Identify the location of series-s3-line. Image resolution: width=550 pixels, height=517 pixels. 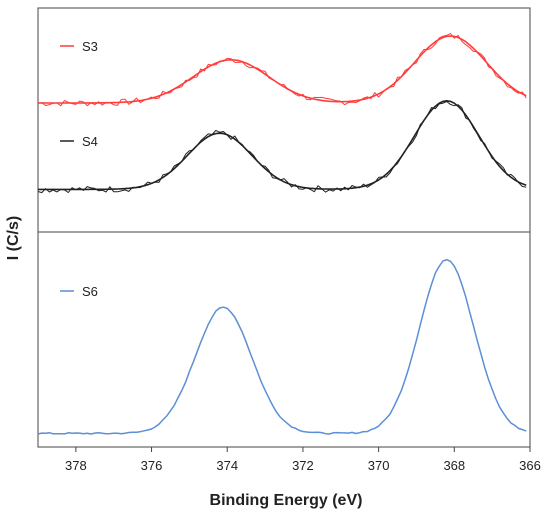
(282, 69).